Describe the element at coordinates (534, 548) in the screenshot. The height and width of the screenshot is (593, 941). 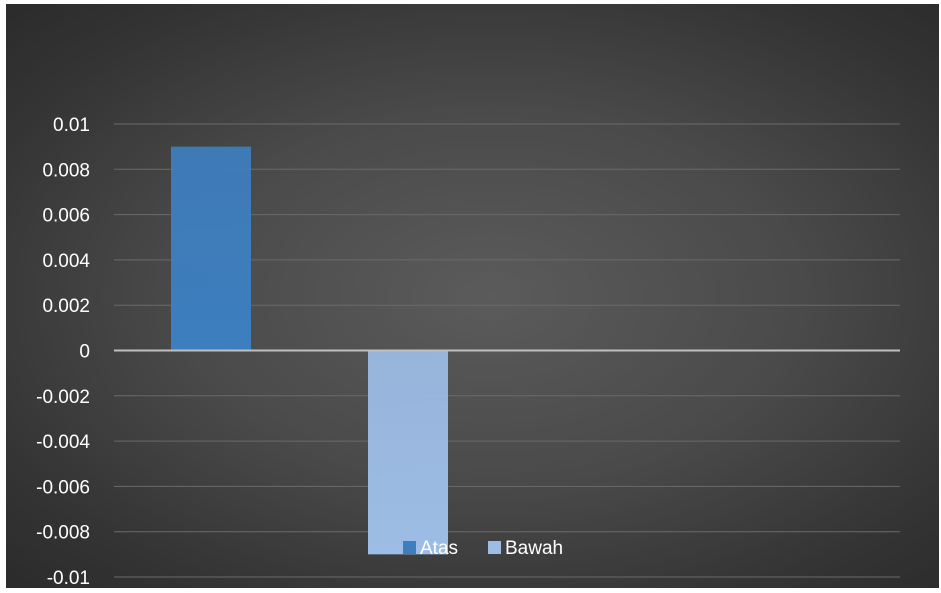
I see `legend-label-bawah: Bawah` at that location.